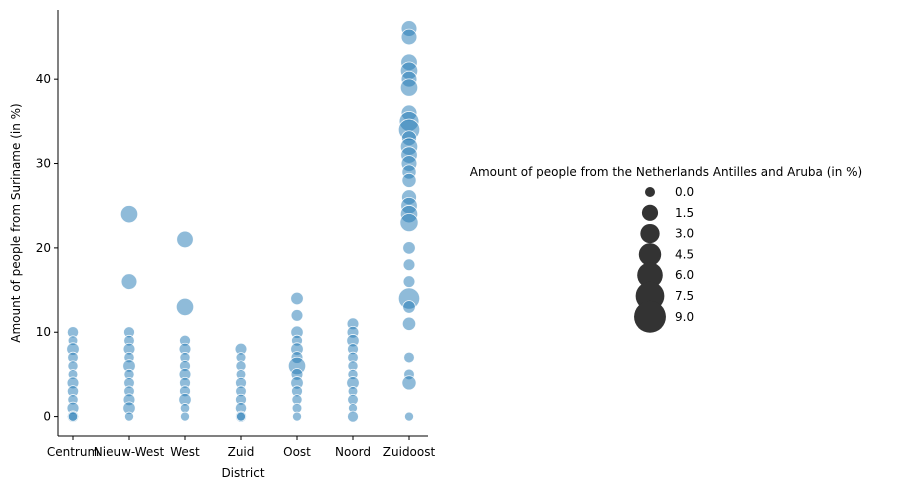 Image resolution: width=905 pixels, height=490 pixels. Describe the element at coordinates (409, 452) in the screenshot. I see `x-tick-label: Zuidoost` at that location.